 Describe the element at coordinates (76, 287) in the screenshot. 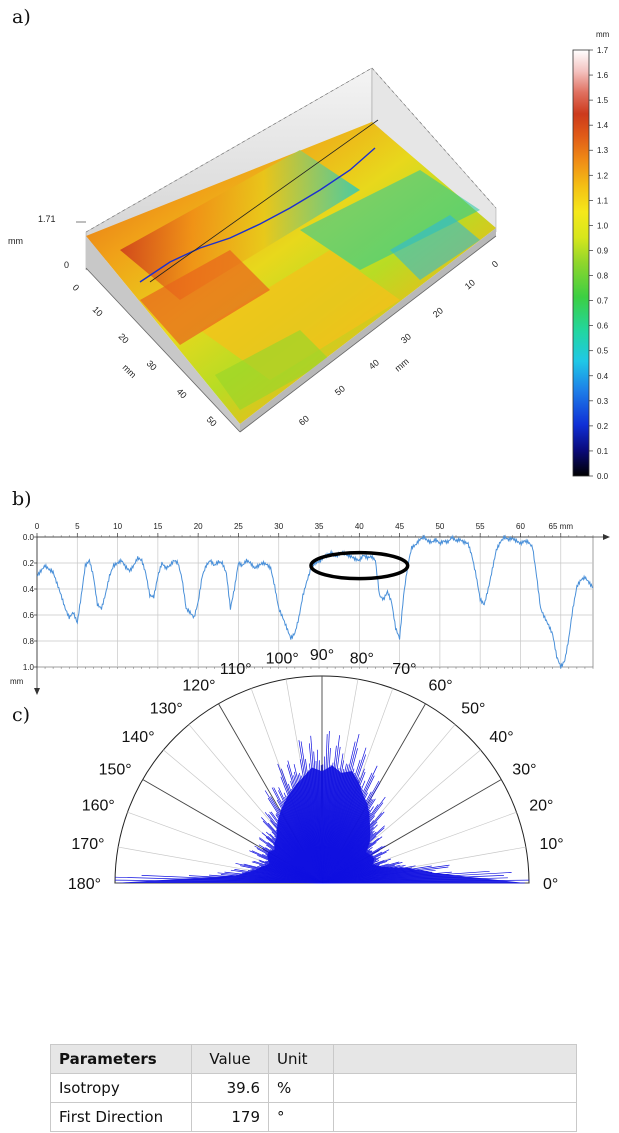

I see `y-tick: 0` at that location.